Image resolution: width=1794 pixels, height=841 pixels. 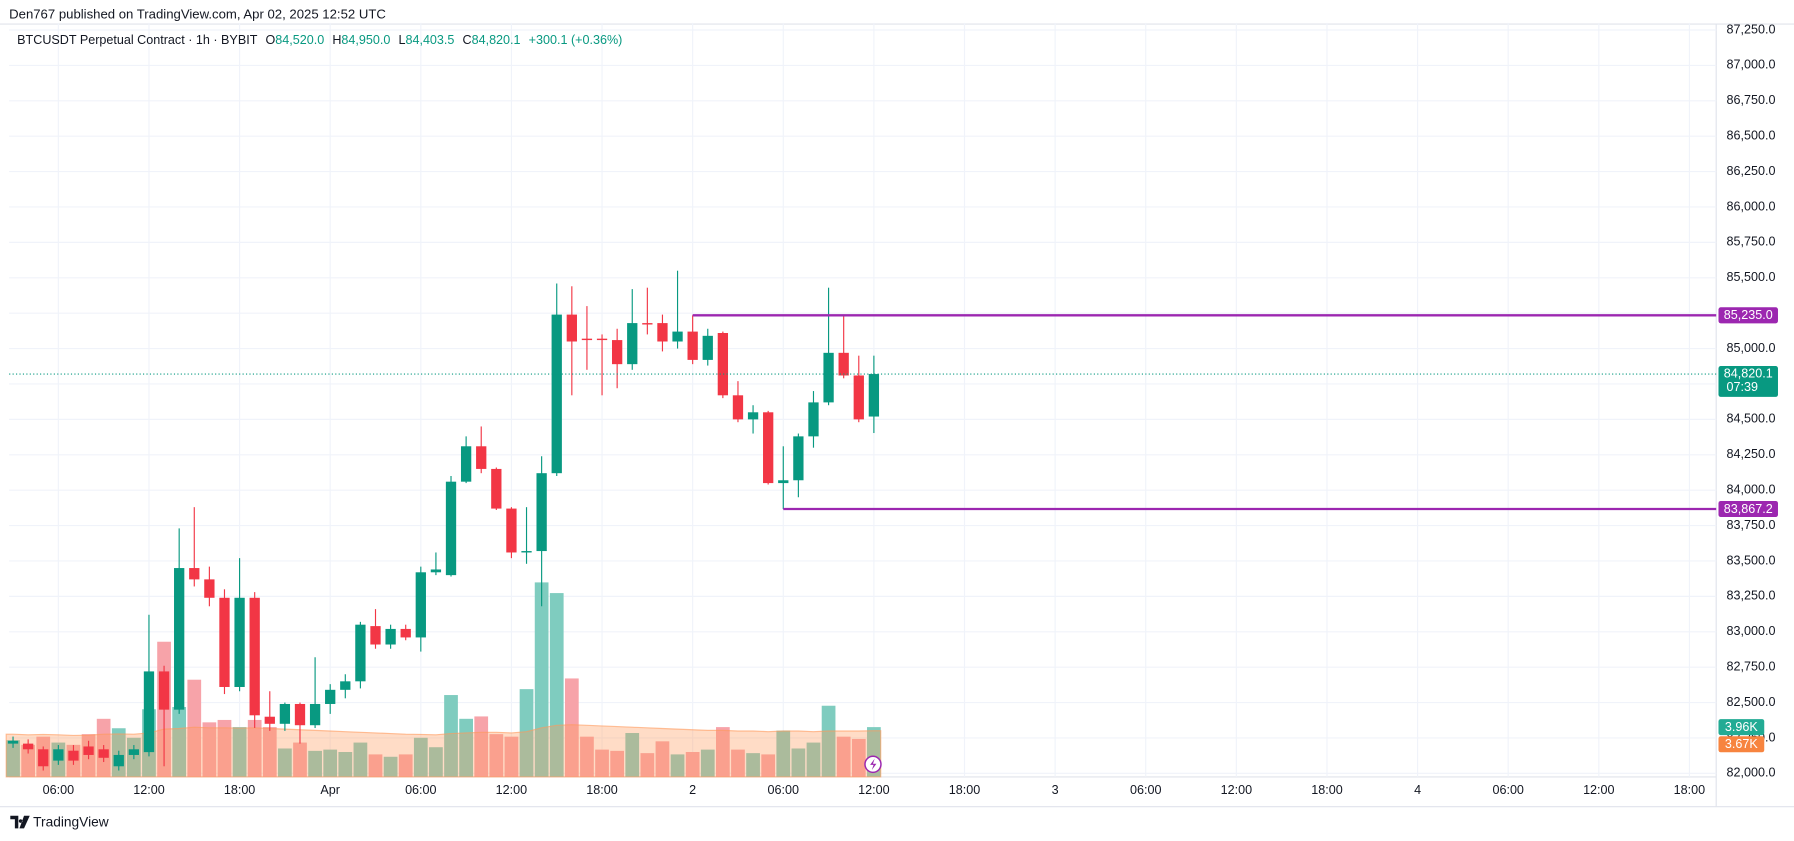 I want to click on y-tick-label: 87,250.0, so click(x=1750, y=29).